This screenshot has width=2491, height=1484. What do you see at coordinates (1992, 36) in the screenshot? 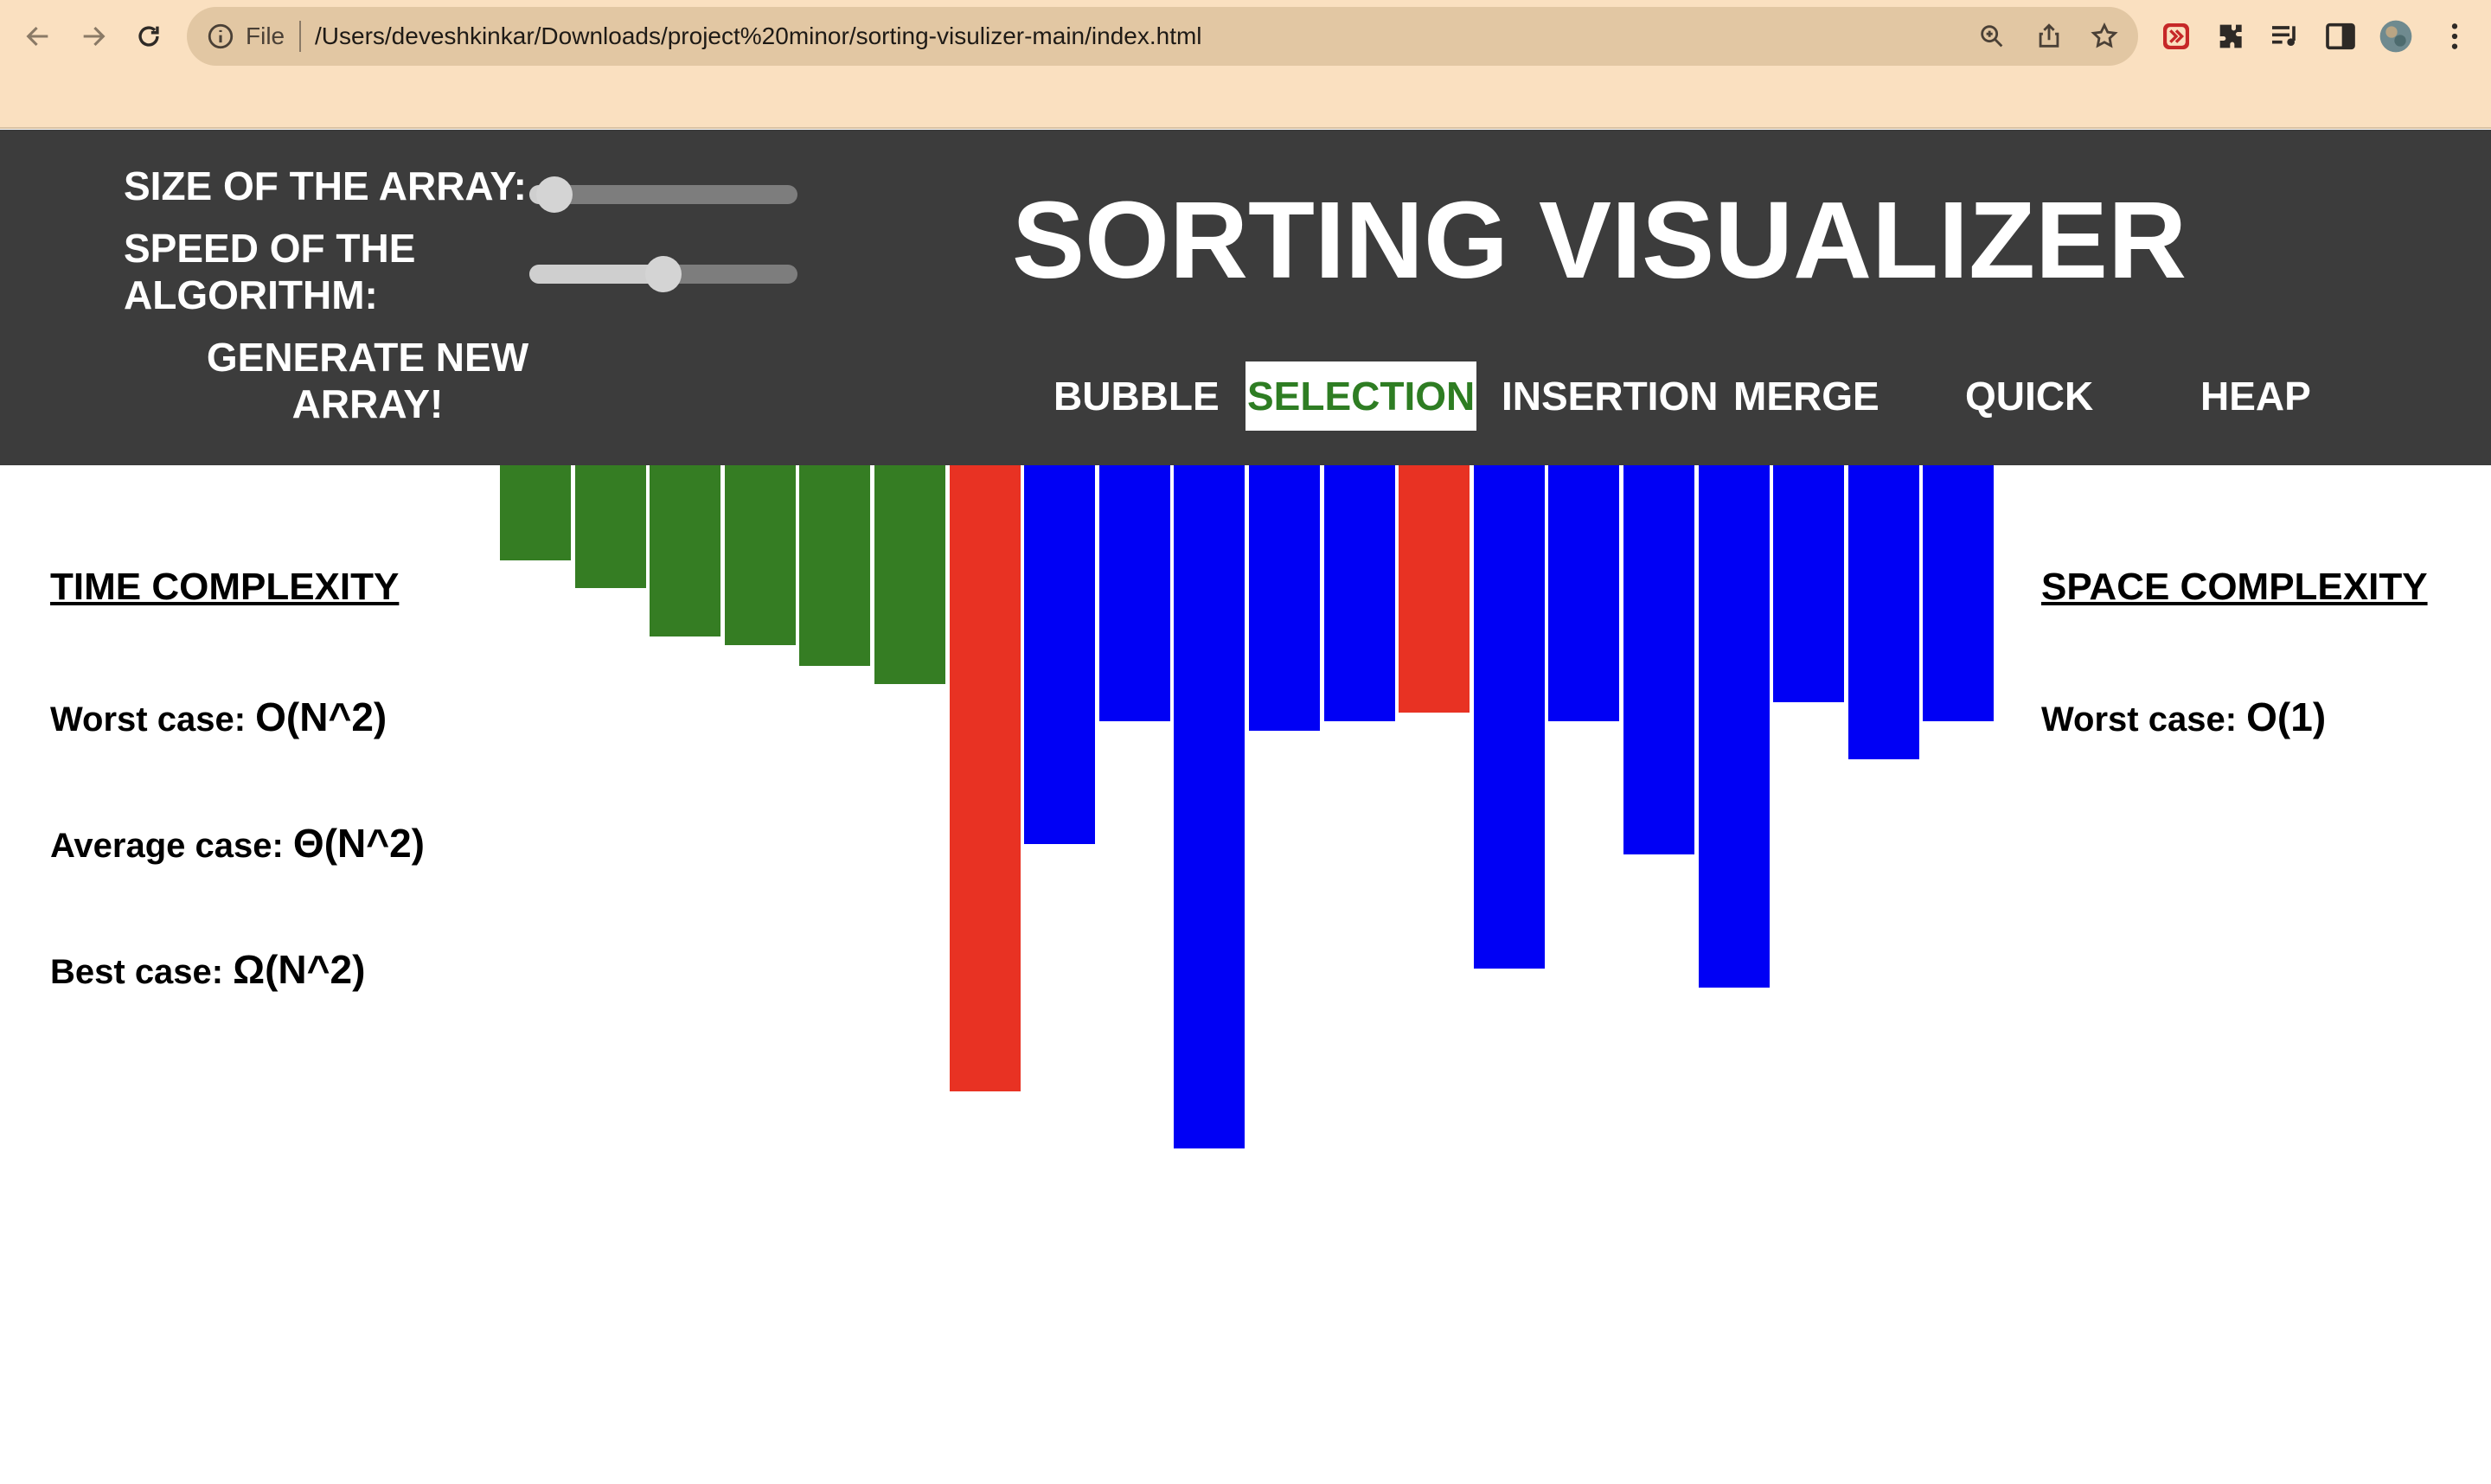
I see `zoom-icon` at bounding box center [1992, 36].